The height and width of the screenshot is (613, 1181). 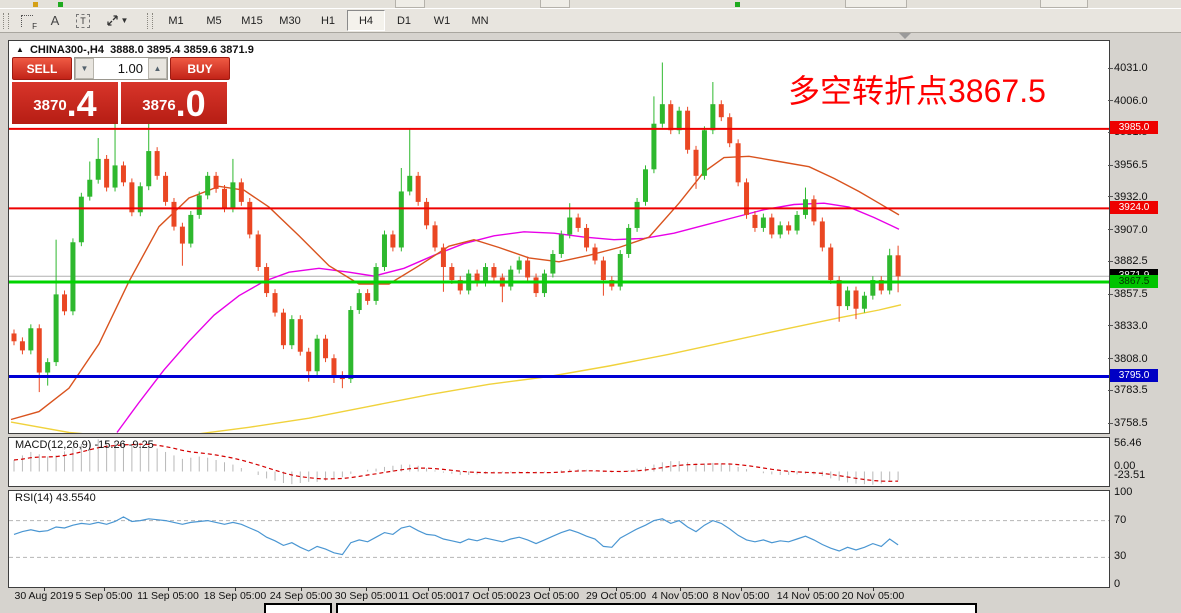 I want to click on date-label: 29 Oct 05:00, so click(x=616, y=596).